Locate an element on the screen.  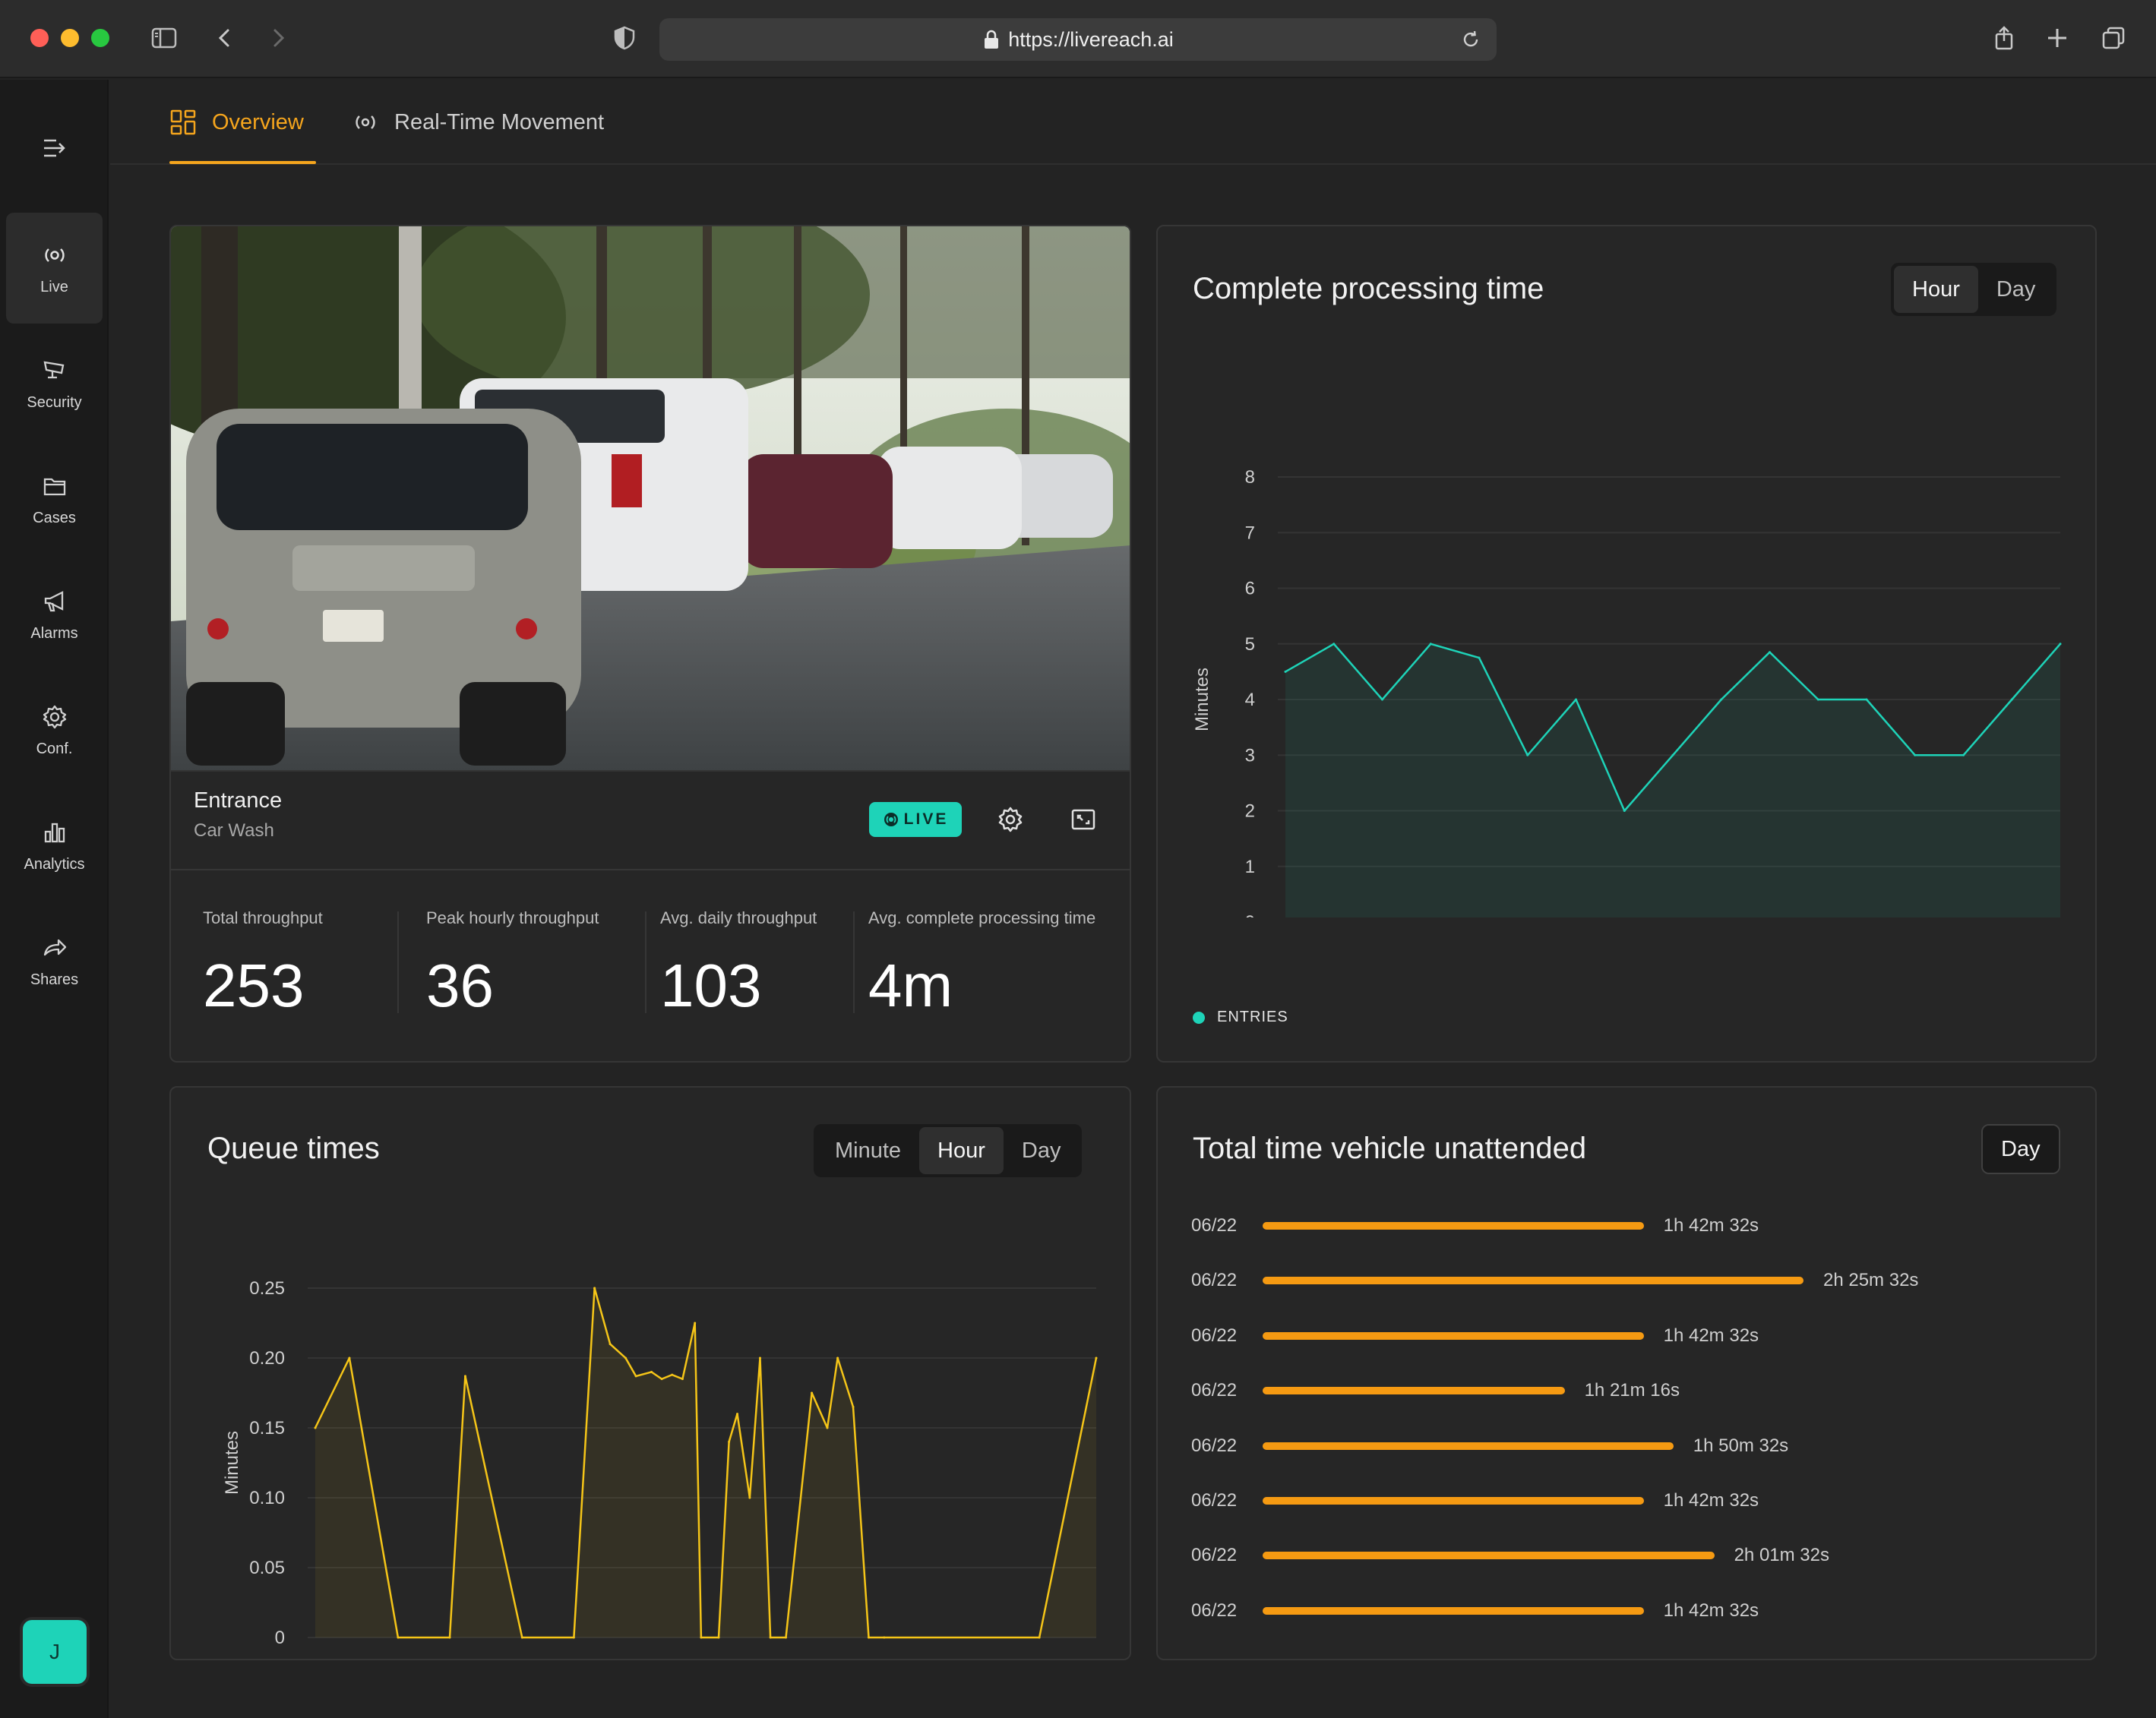
live-badge: LIVE is located at coordinates (915, 819).